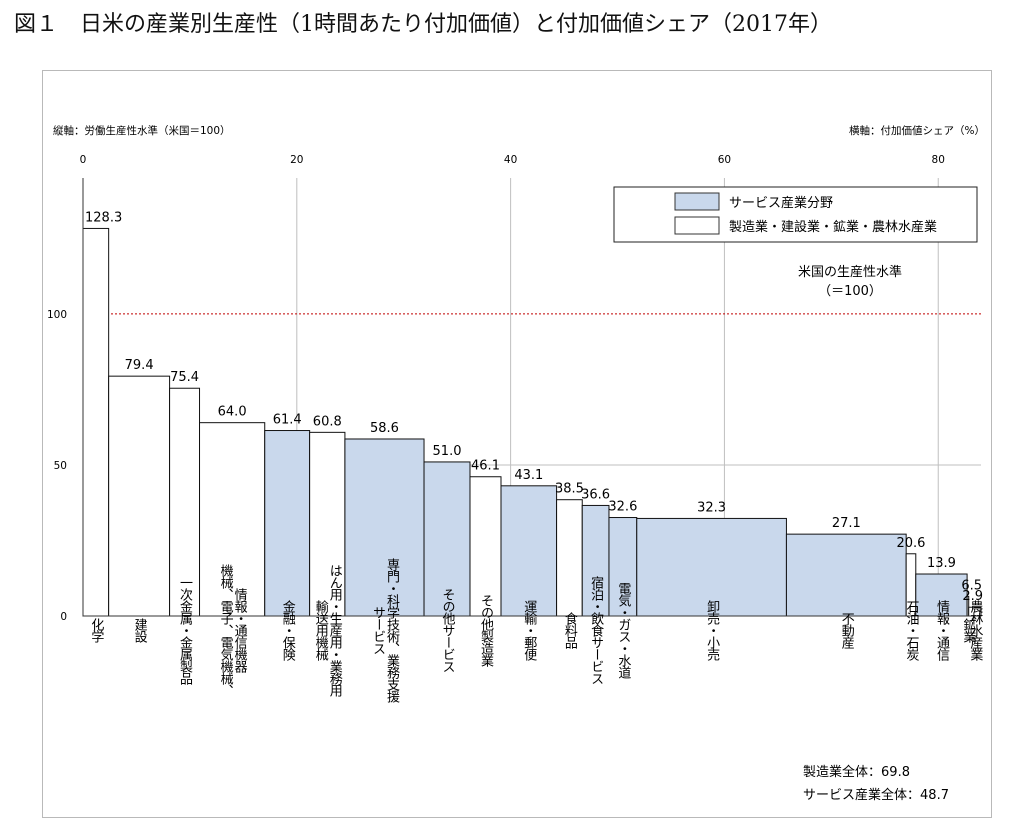 The height and width of the screenshot is (830, 1024). I want to click on reference-line-label: 米国の生産性水準, so click(850, 272).